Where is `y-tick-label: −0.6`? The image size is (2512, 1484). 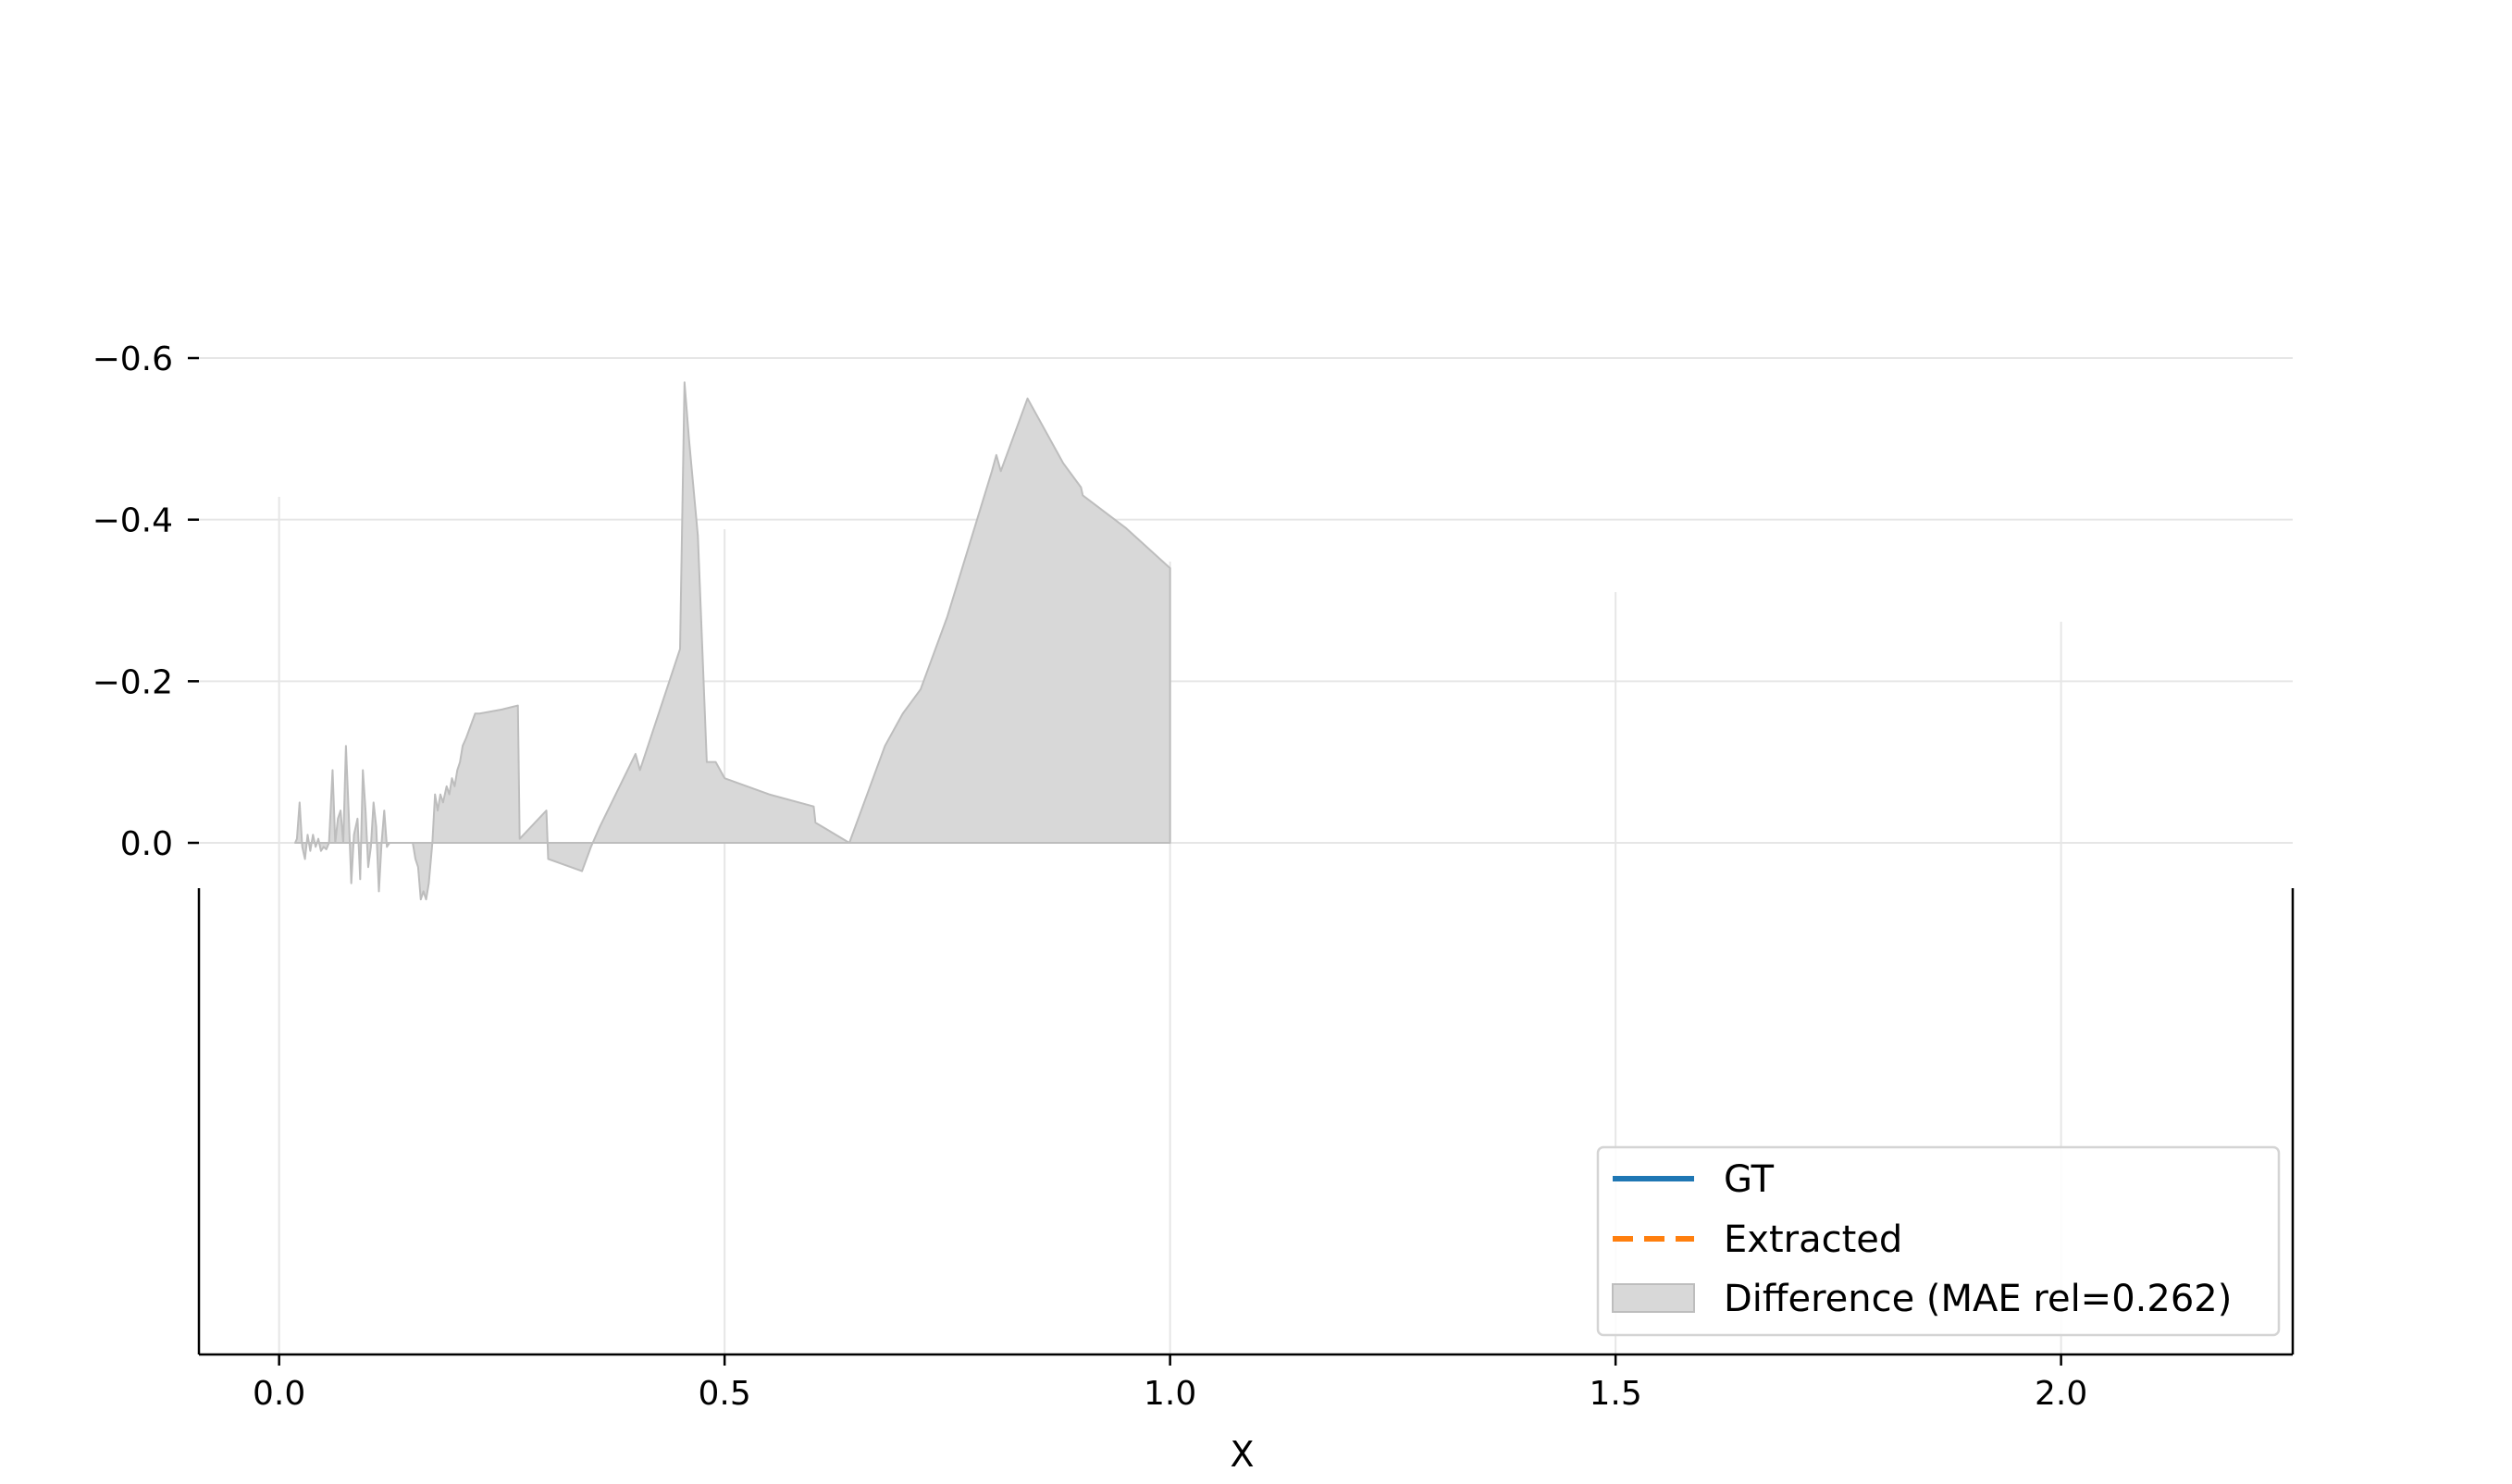
y-tick-label: −0.6 is located at coordinates (133, 359).